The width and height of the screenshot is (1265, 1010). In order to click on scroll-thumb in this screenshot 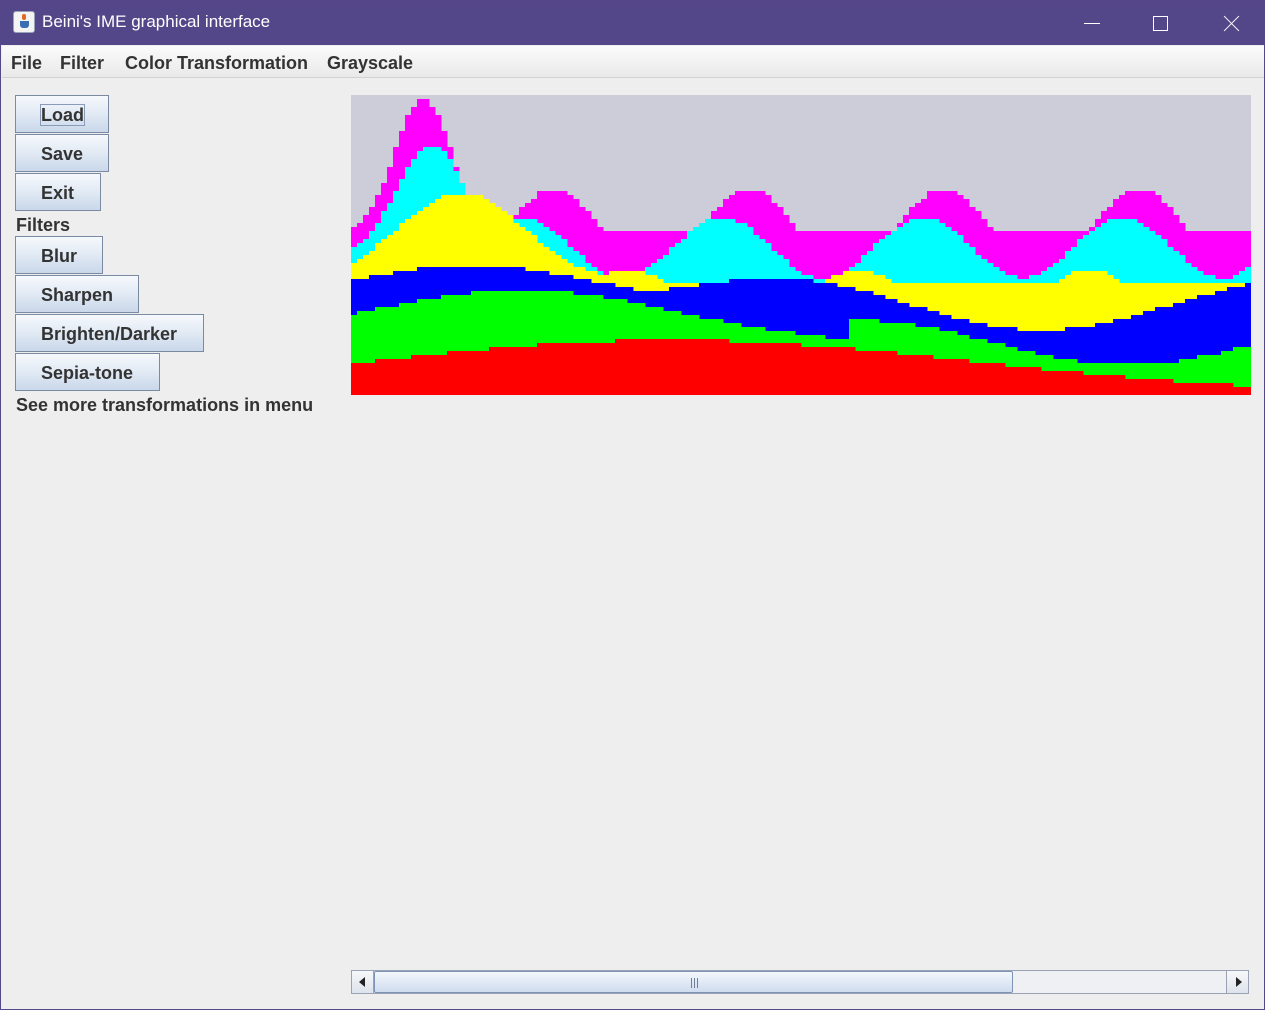, I will do `click(693, 982)`.